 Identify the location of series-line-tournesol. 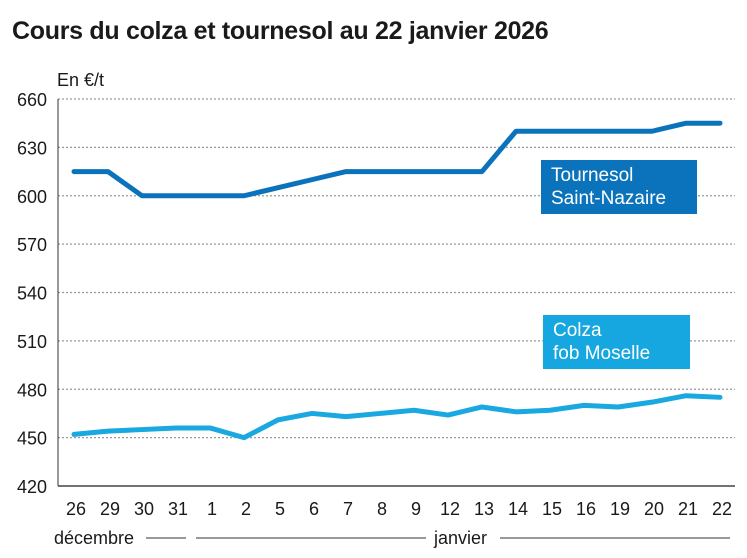
(397, 159).